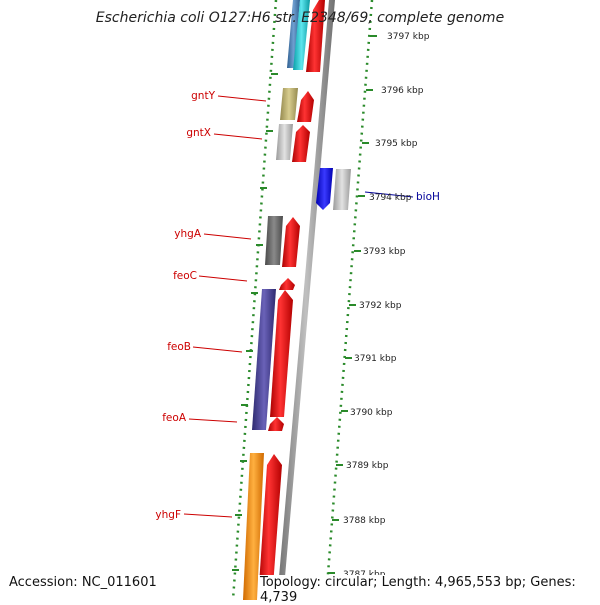  What do you see at coordinates (389, 194) in the screenshot?
I see `right-label-leader` at bounding box center [389, 194].